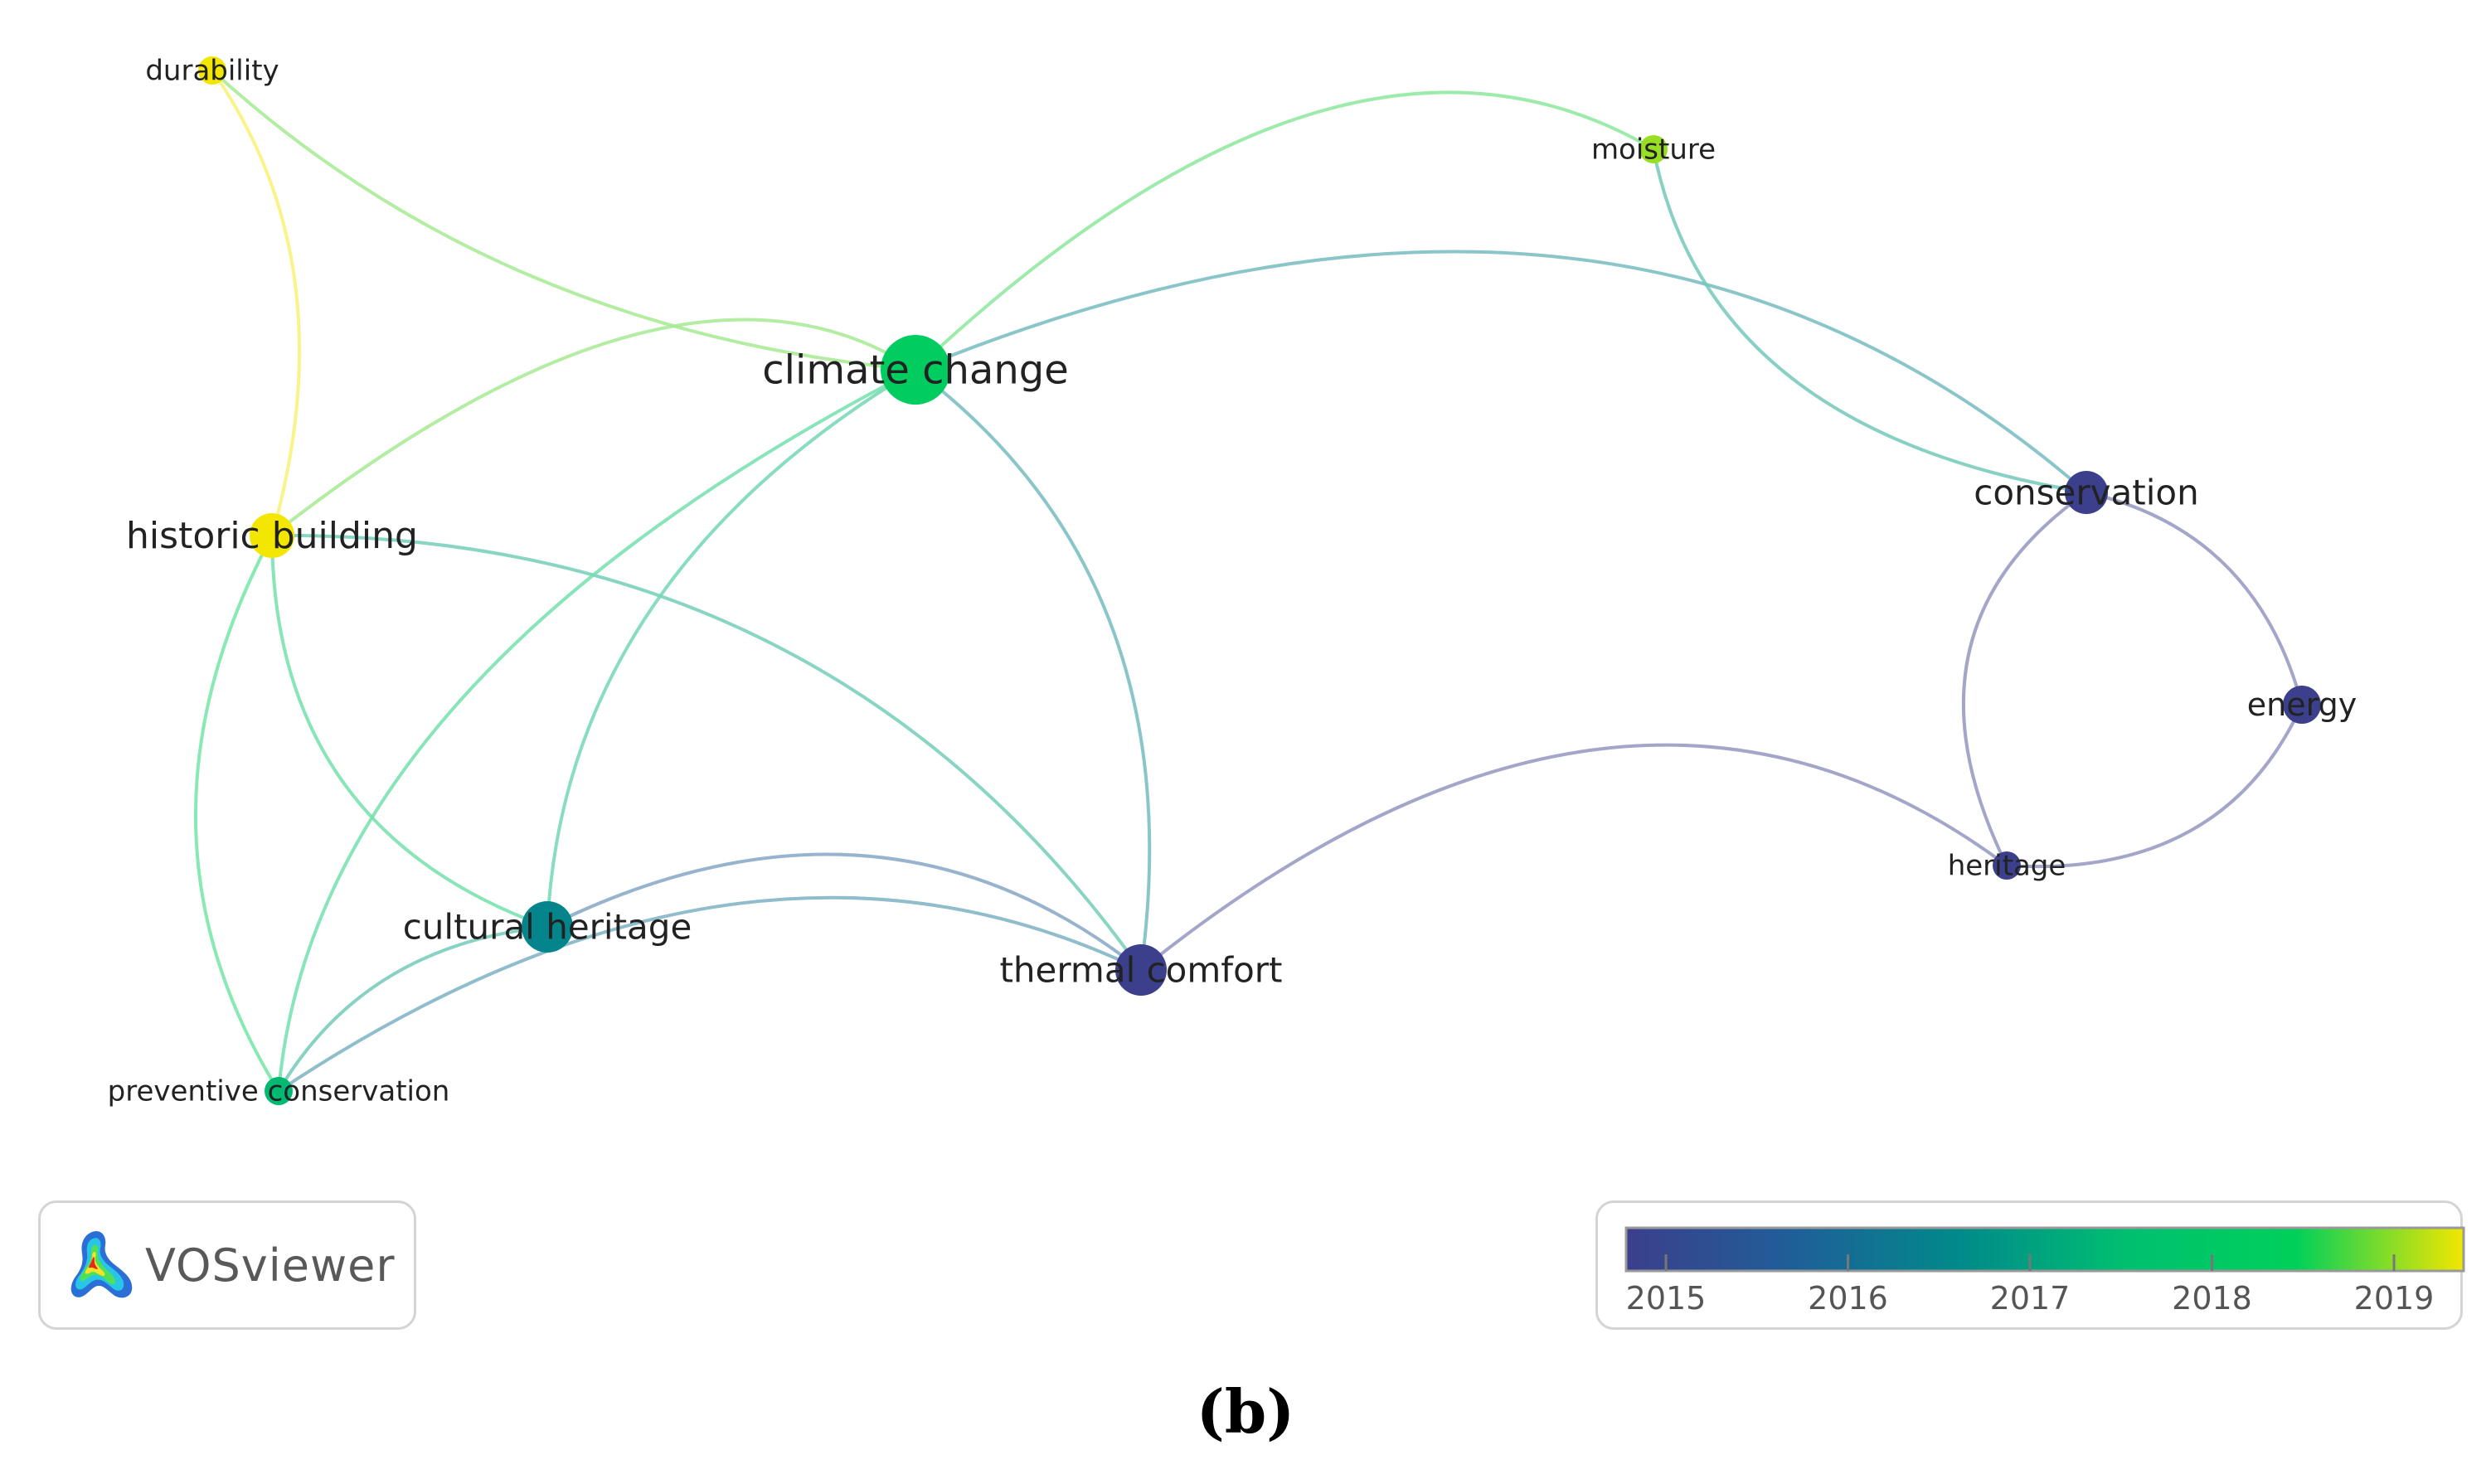 Image resolution: width=2491 pixels, height=1484 pixels. I want to click on legend-ticks: 2015 2016 2017 2018 2019, so click(2030, 1285).